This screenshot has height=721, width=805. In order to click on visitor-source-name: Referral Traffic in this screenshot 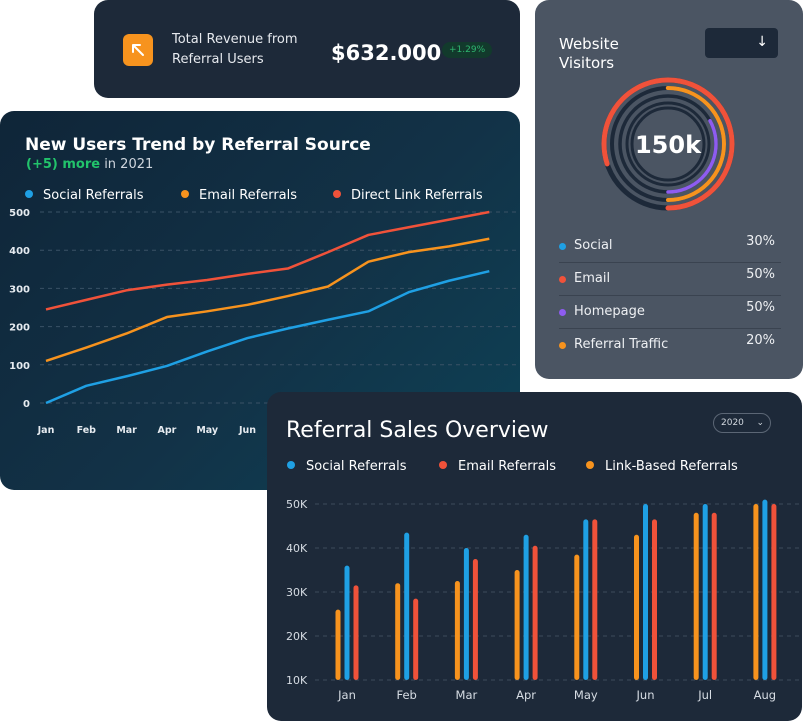, I will do `click(621, 344)`.